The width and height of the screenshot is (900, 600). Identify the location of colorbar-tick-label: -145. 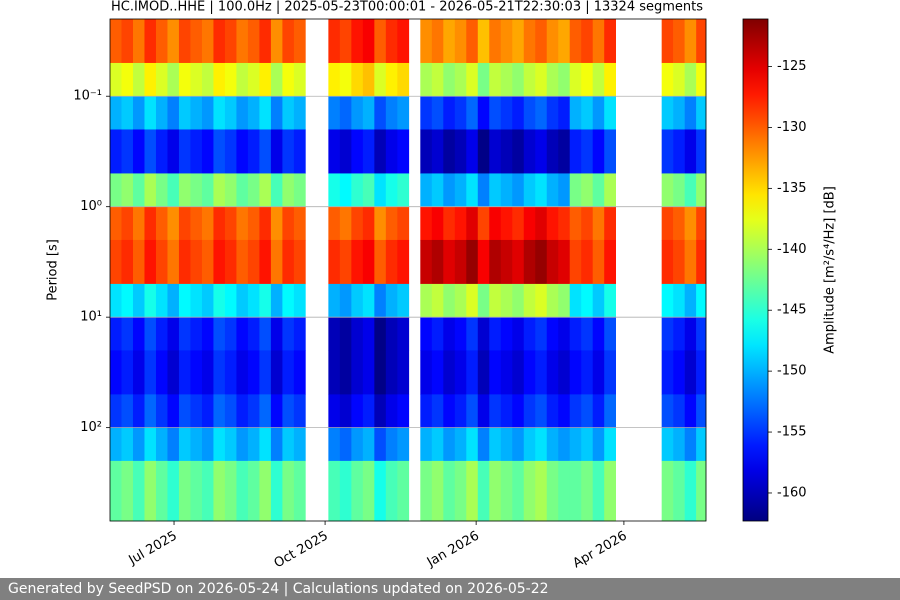
(792, 310).